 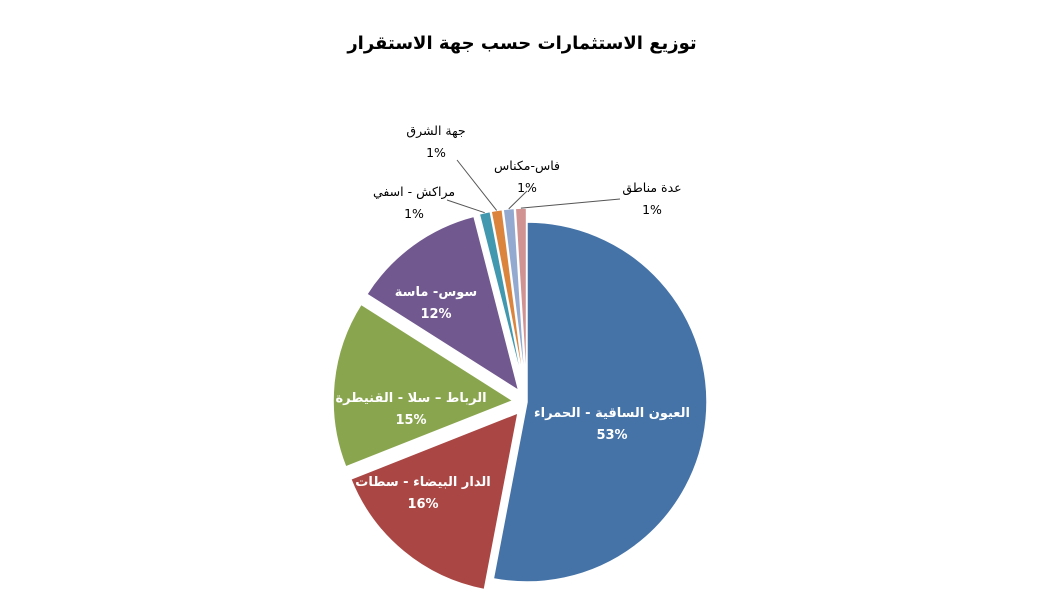 What do you see at coordinates (435, 131) in the screenshot?
I see `slice-category-label: جهة الشرق` at bounding box center [435, 131].